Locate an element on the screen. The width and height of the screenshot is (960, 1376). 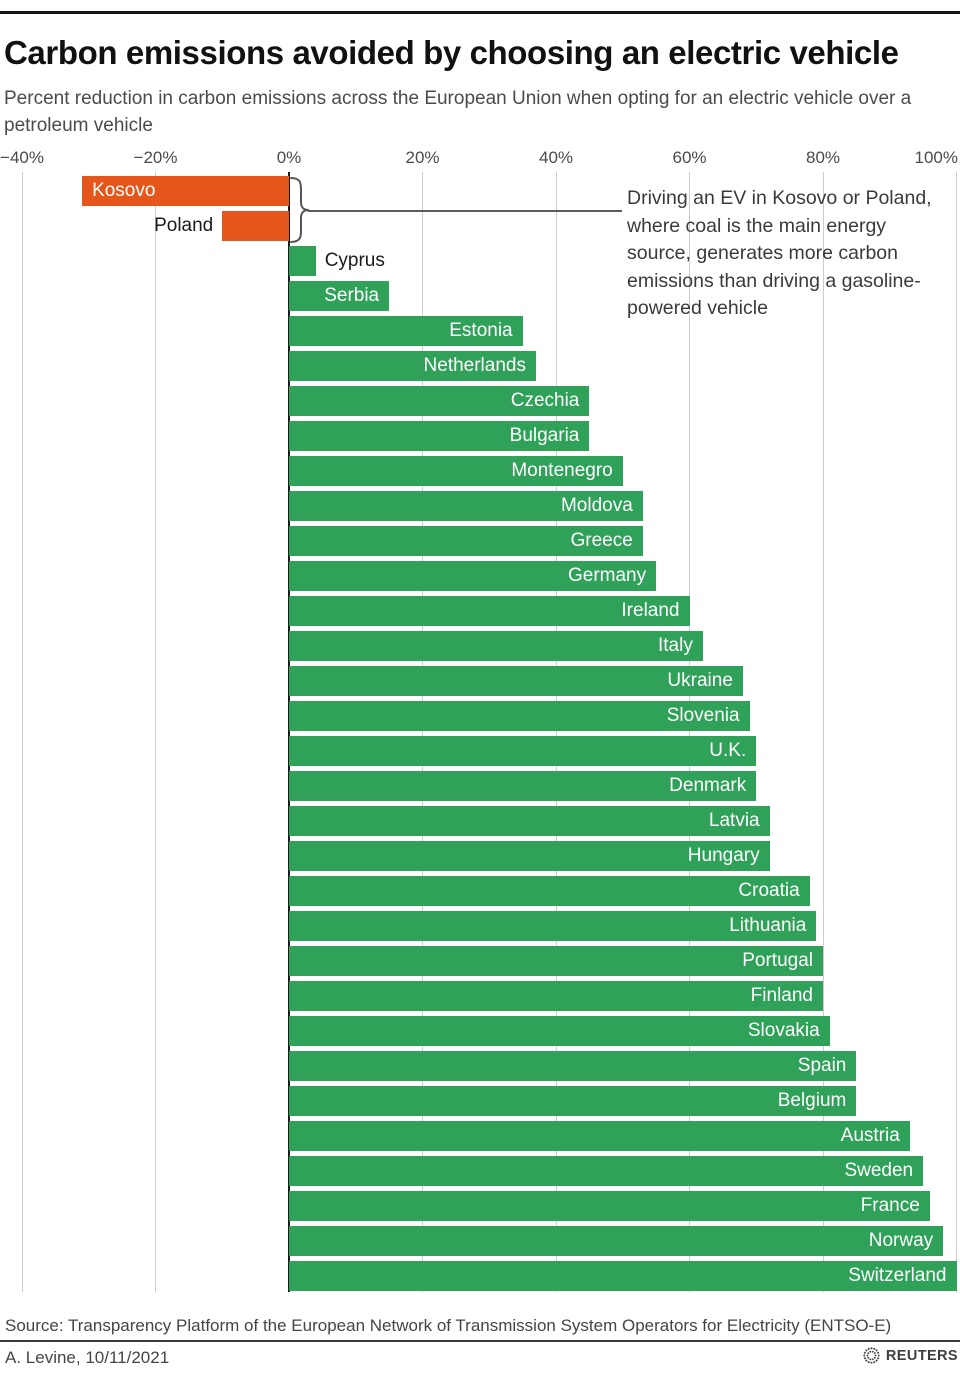
bar-label: Estonia is located at coordinates (481, 330).